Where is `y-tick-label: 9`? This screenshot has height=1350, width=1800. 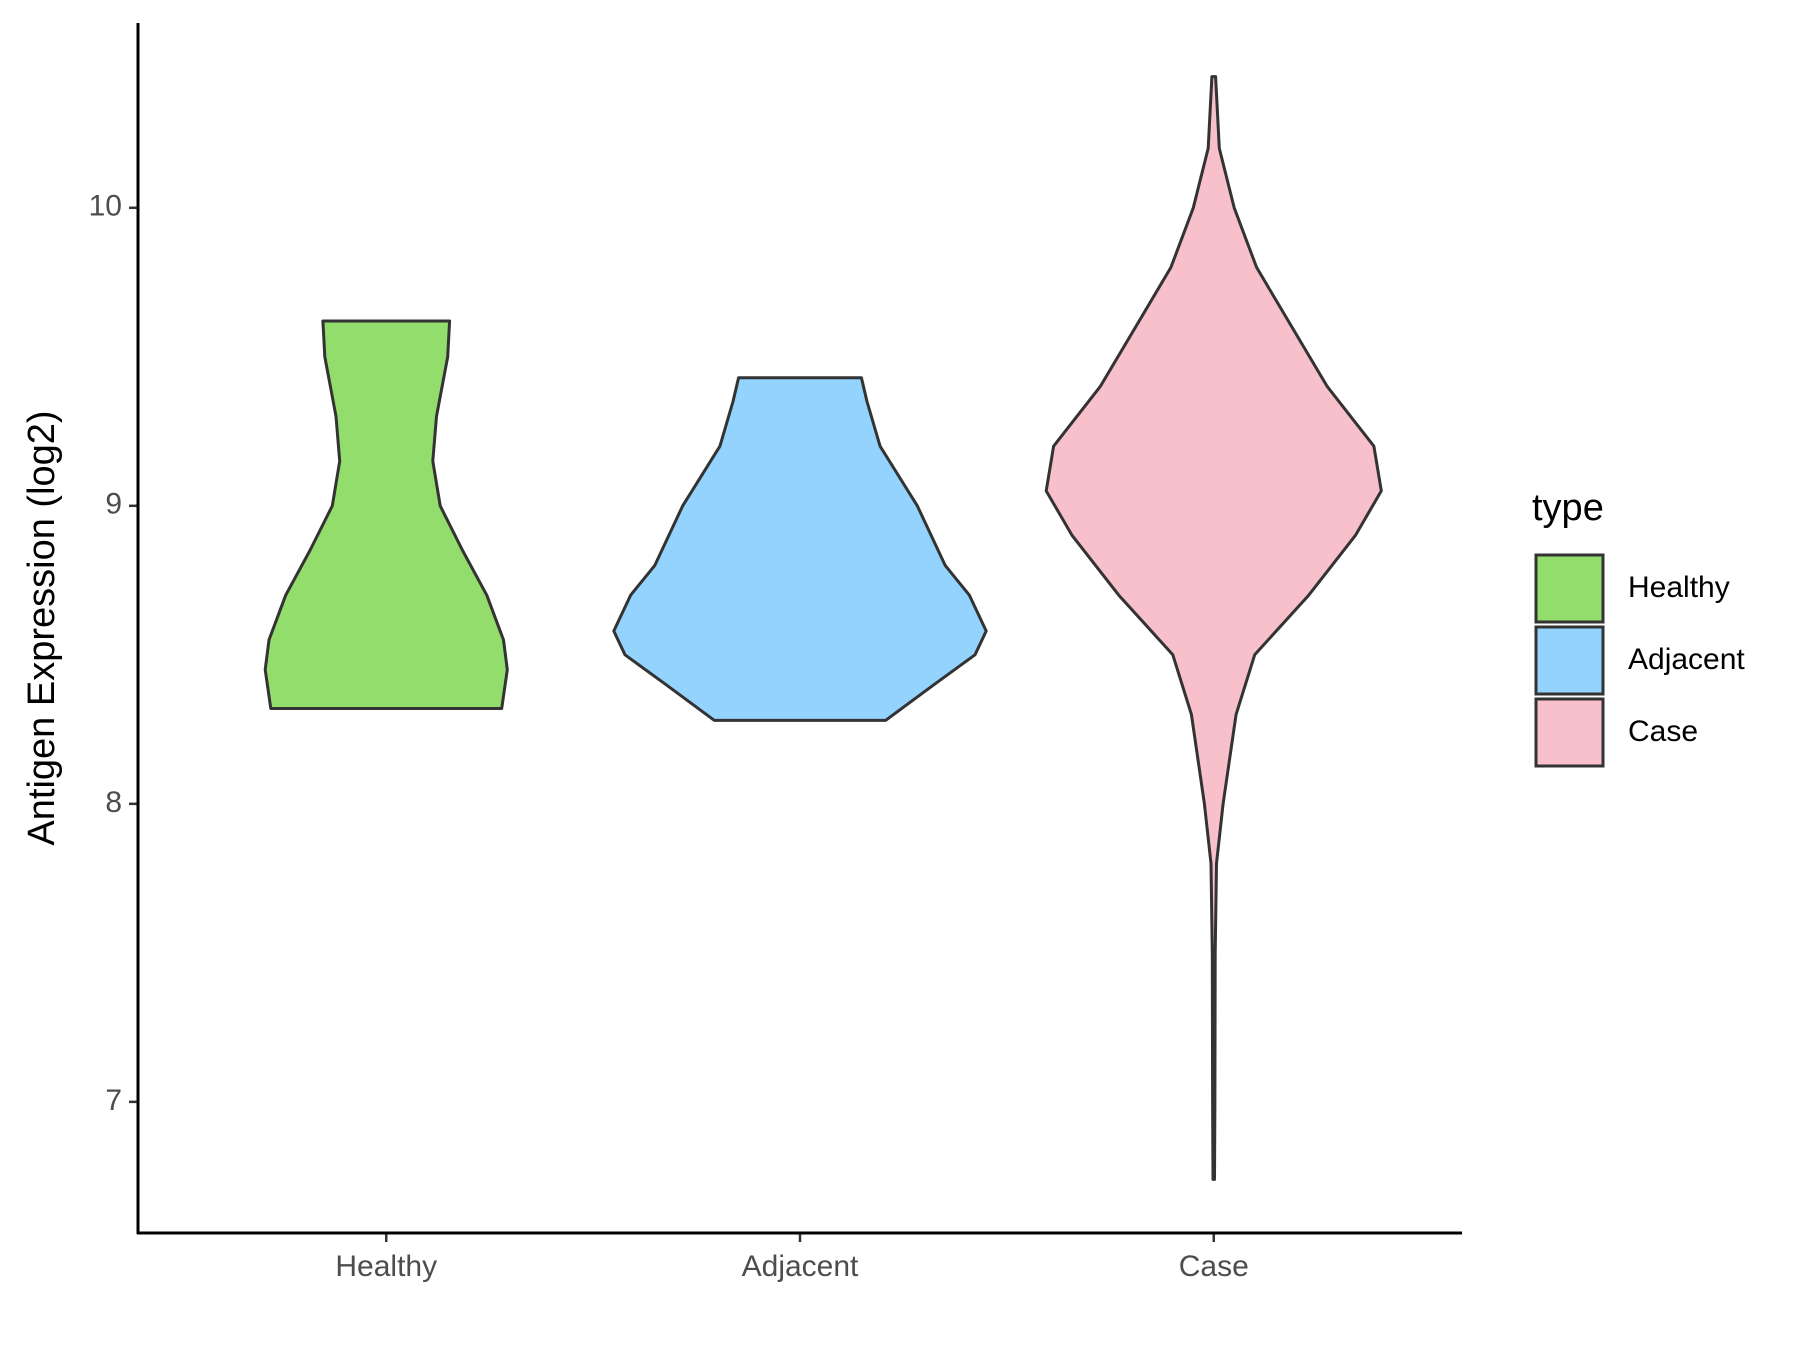 y-tick-label: 9 is located at coordinates (113, 504).